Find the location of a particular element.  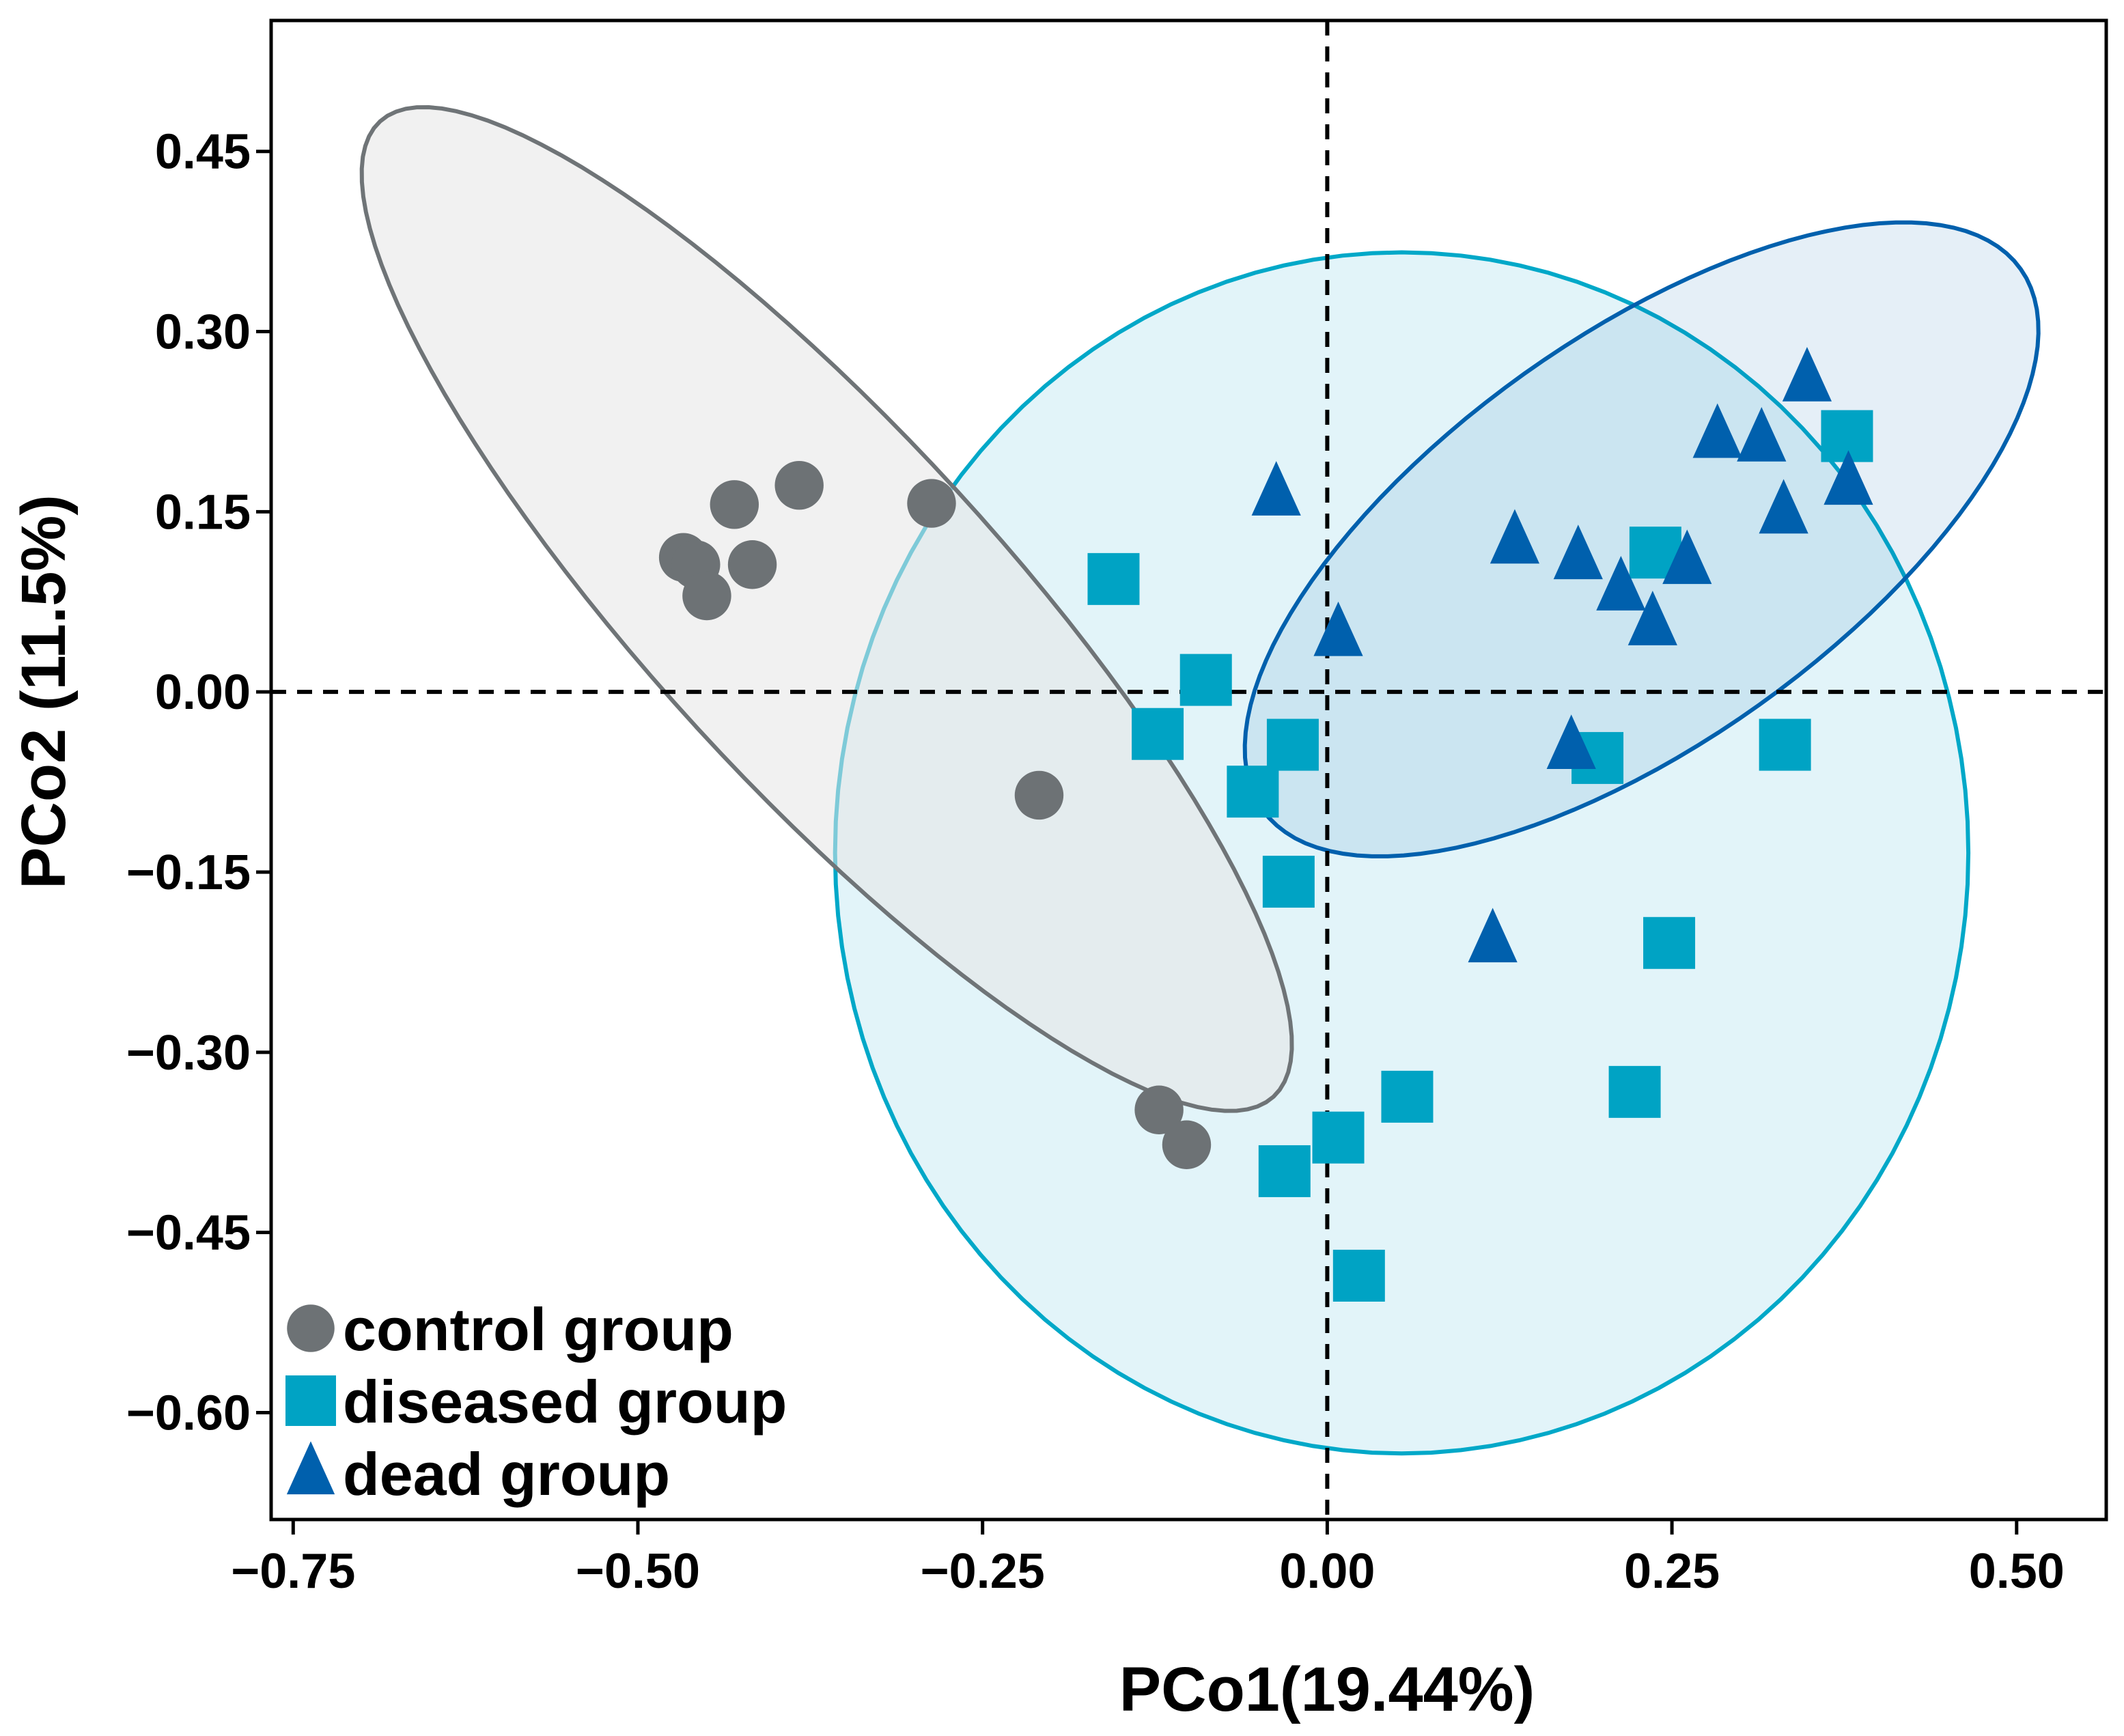

legend-label: diseased group is located at coordinates (565, 1402).